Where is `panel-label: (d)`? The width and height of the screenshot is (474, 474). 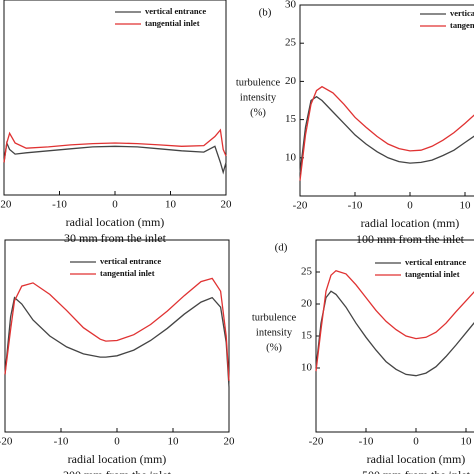 panel-label: (d) is located at coordinates (281, 248).